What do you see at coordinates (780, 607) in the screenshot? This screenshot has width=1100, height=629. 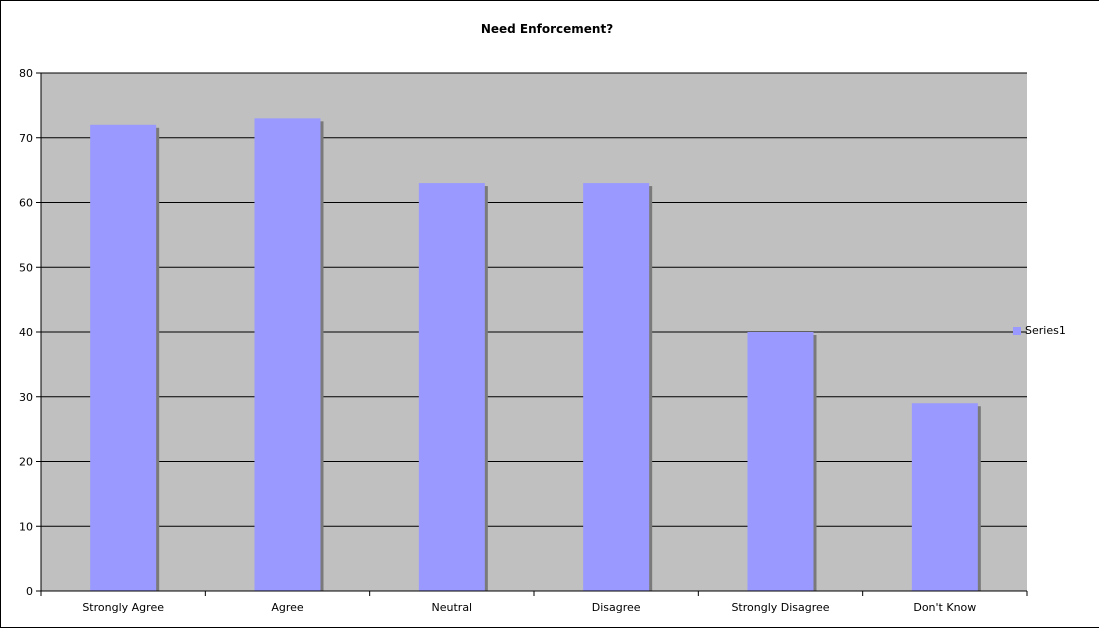 I see `x-tick-label: Strongly Disagree` at bounding box center [780, 607].